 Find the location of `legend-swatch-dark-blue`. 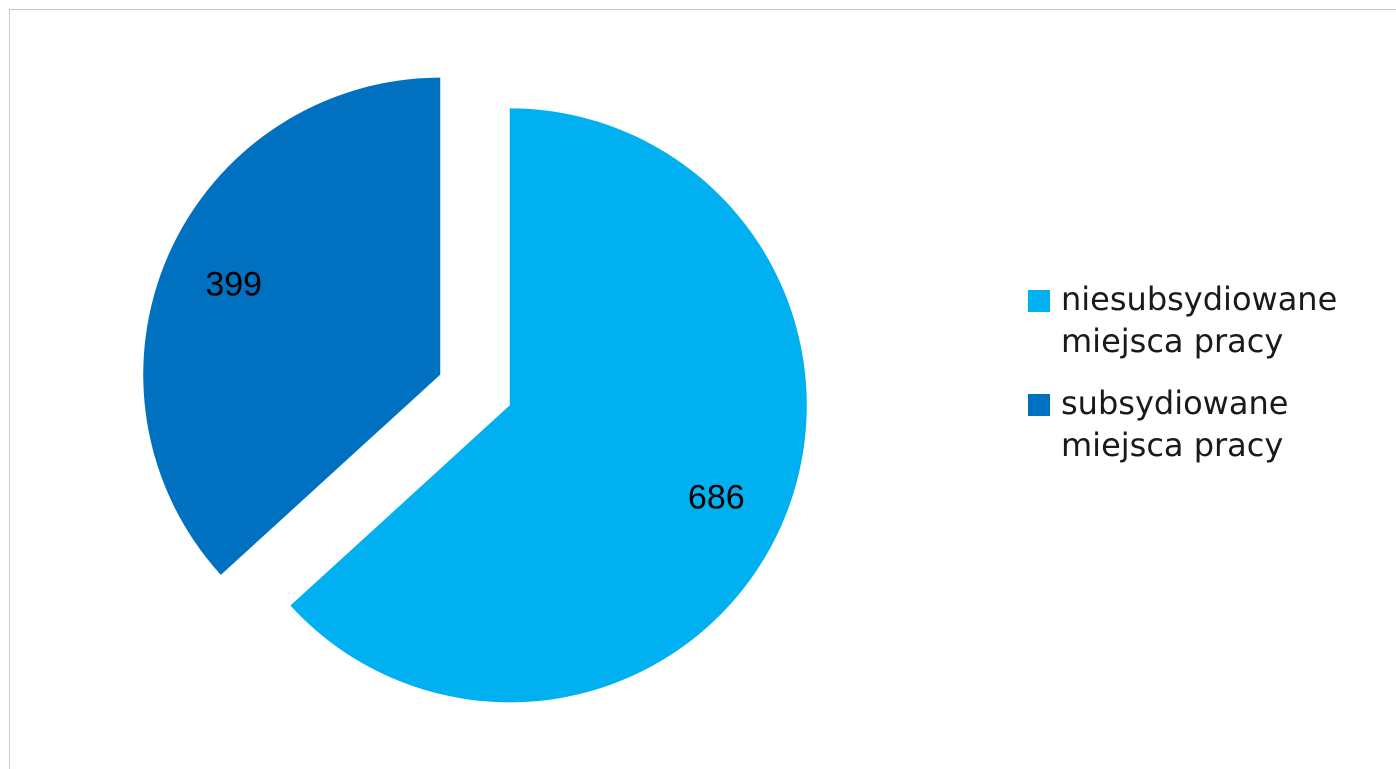

legend-swatch-dark-blue is located at coordinates (1039, 405).